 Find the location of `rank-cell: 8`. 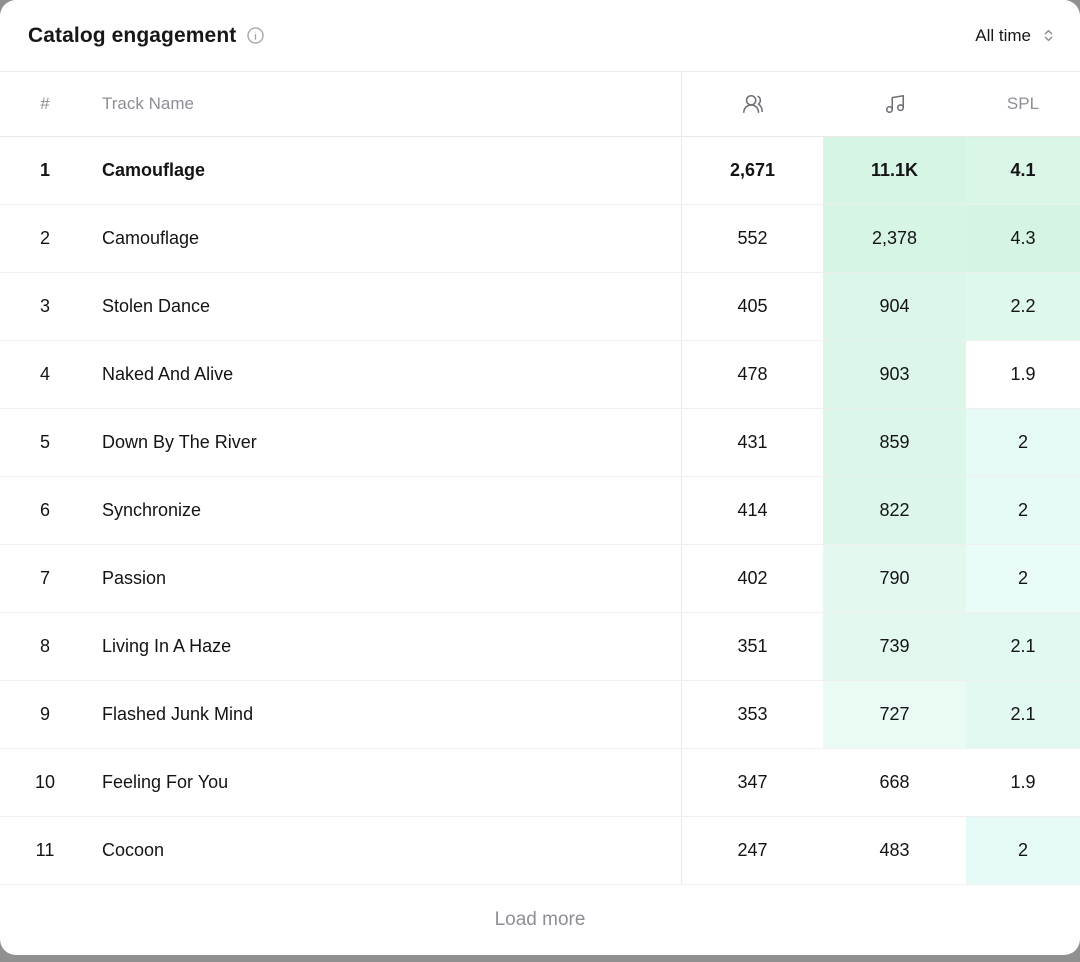

rank-cell: 8 is located at coordinates (44, 646).